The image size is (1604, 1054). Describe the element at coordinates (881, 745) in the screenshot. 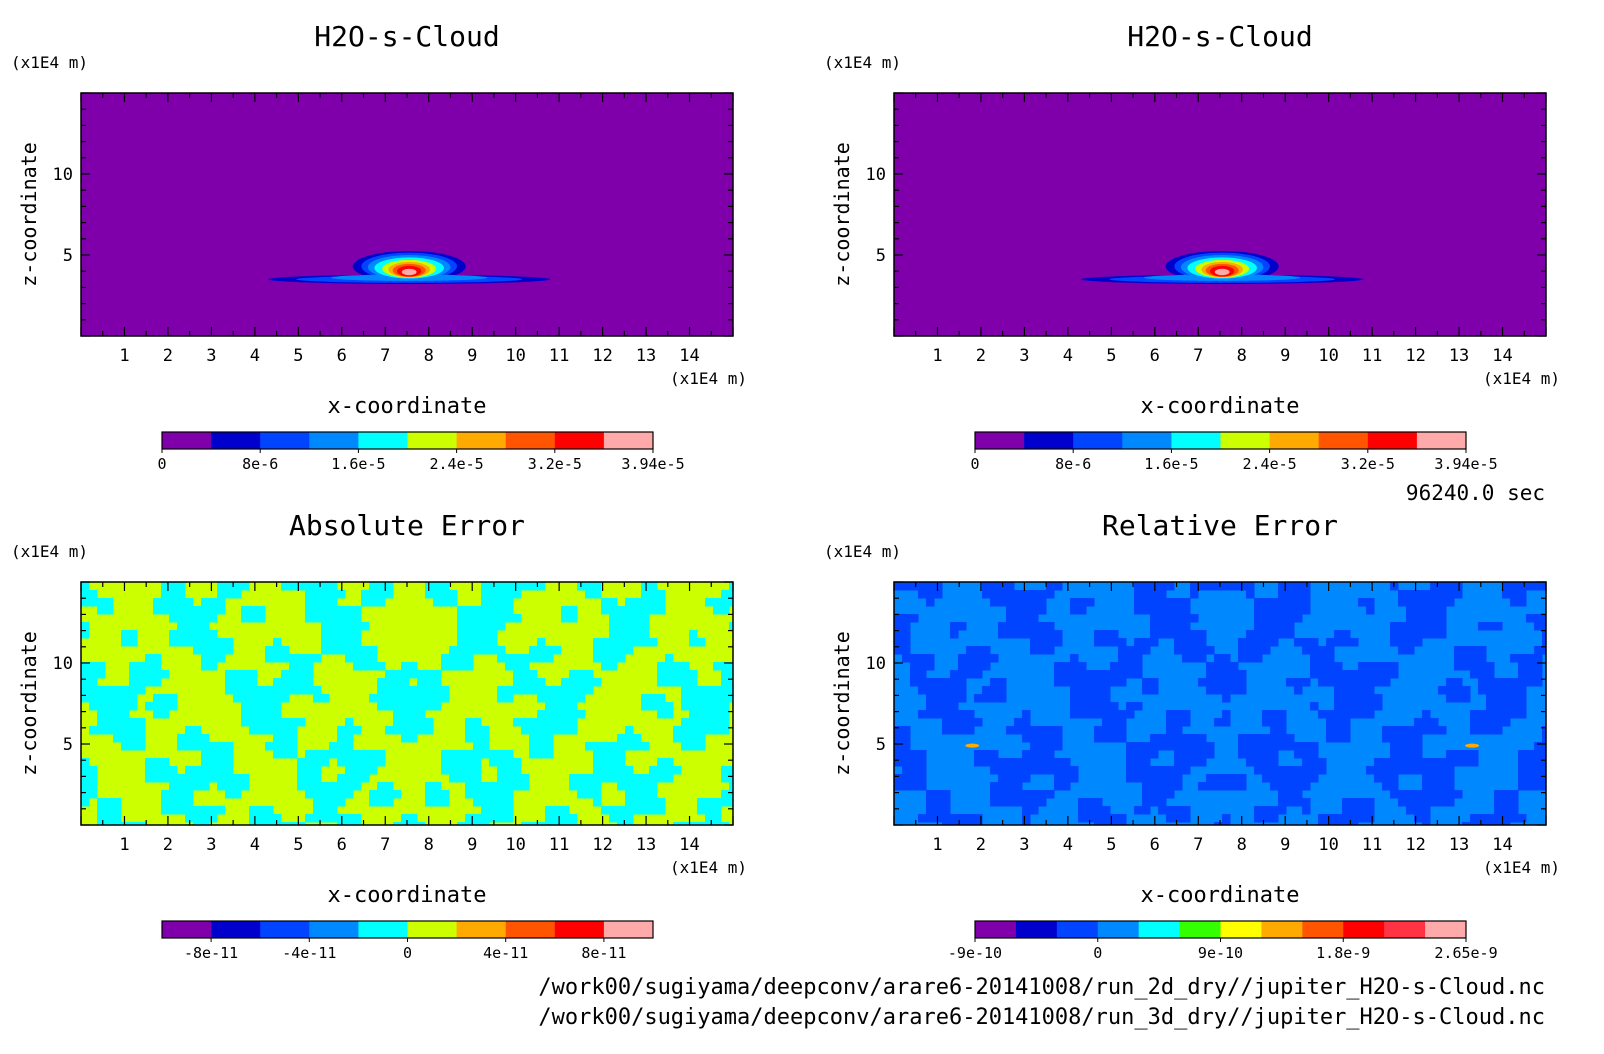

I see `y-tick-label: 5` at that location.